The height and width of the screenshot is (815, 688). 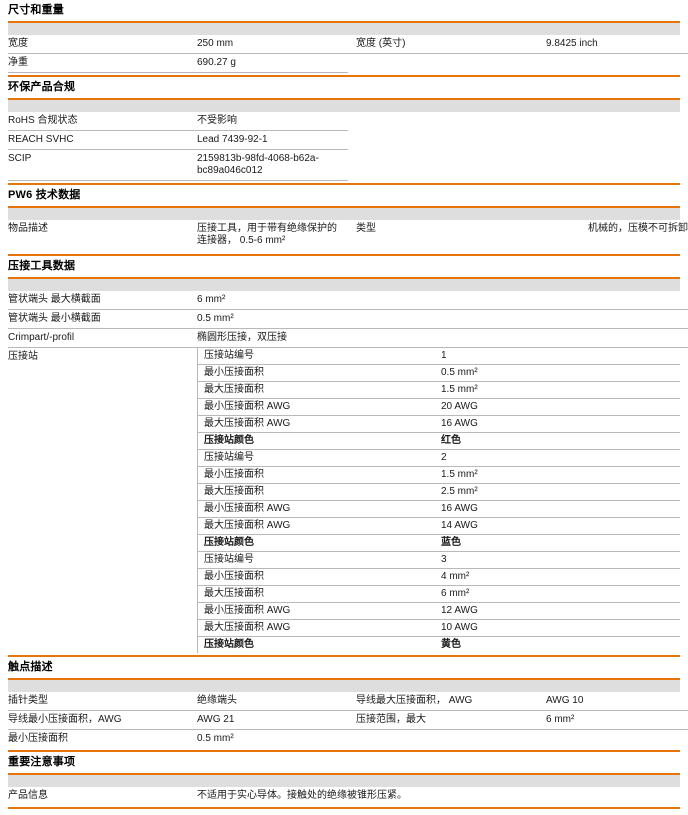 What do you see at coordinates (102, 319) in the screenshot?
I see `spec-label: 管状端头 最小横截面` at bounding box center [102, 319].